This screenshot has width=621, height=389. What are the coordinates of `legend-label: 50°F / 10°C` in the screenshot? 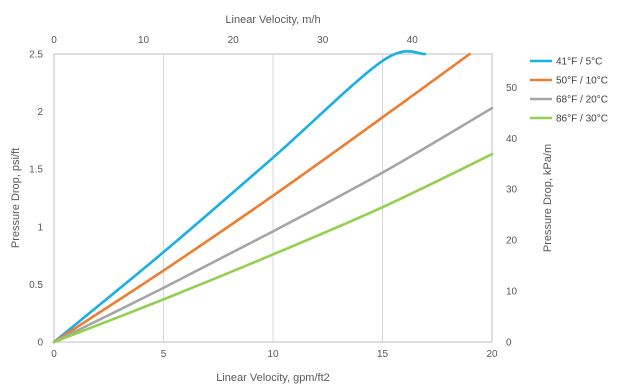 It's located at (582, 81).